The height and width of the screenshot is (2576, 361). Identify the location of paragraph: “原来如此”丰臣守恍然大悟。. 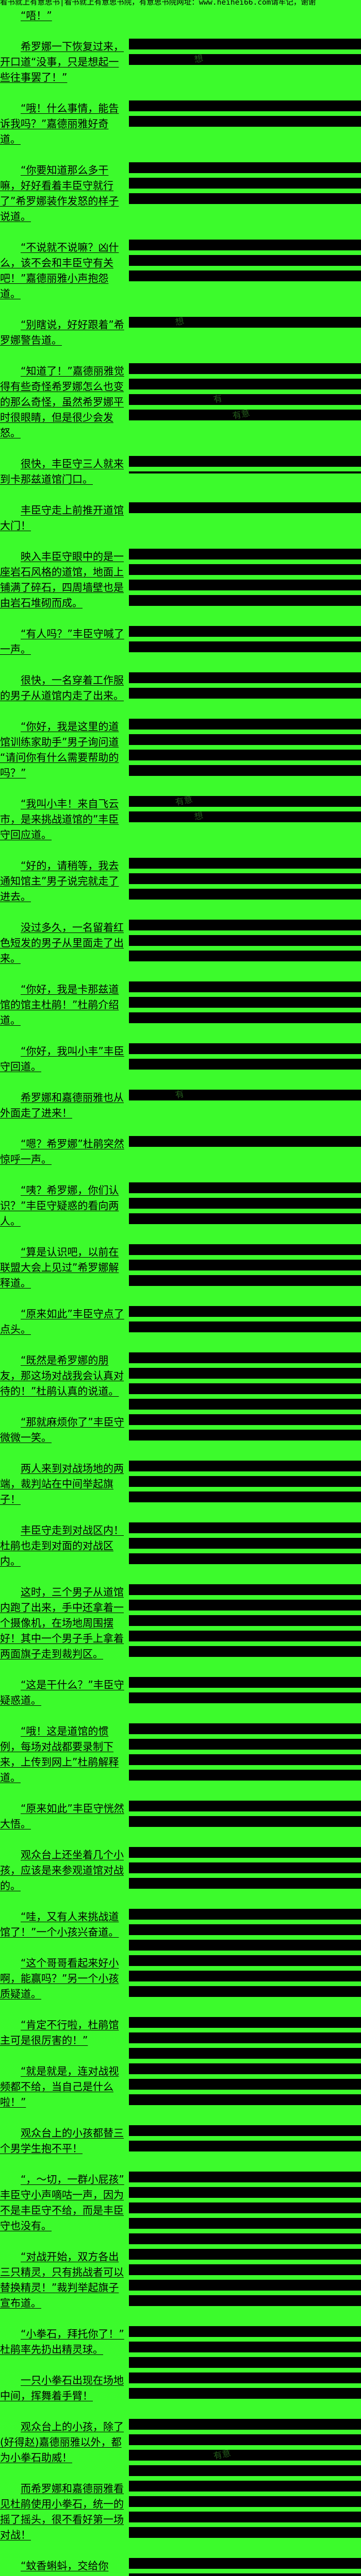
(180, 1816).